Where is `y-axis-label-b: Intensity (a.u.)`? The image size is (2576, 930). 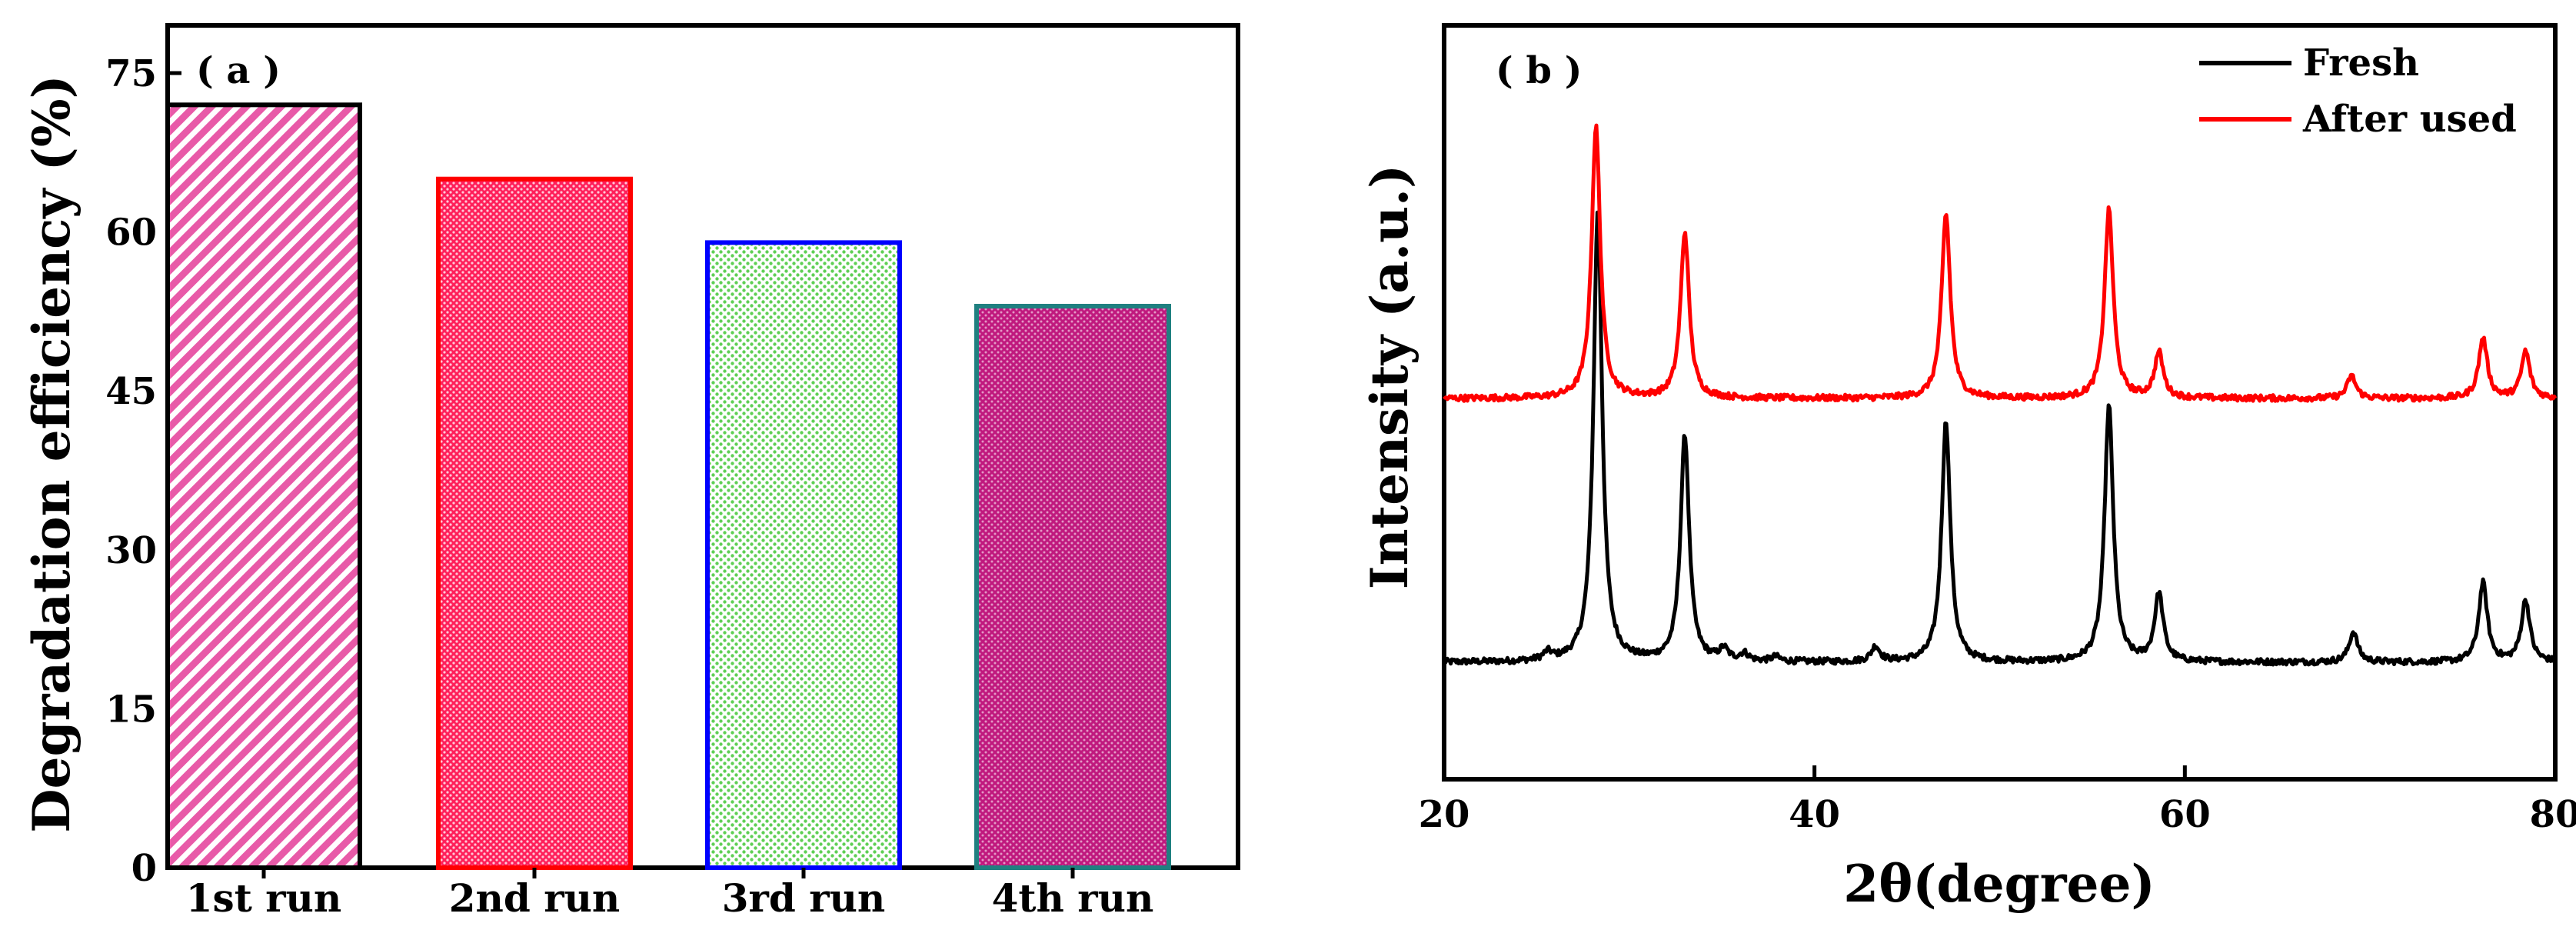
y-axis-label-b: Intensity (a.u.) is located at coordinates (1389, 377).